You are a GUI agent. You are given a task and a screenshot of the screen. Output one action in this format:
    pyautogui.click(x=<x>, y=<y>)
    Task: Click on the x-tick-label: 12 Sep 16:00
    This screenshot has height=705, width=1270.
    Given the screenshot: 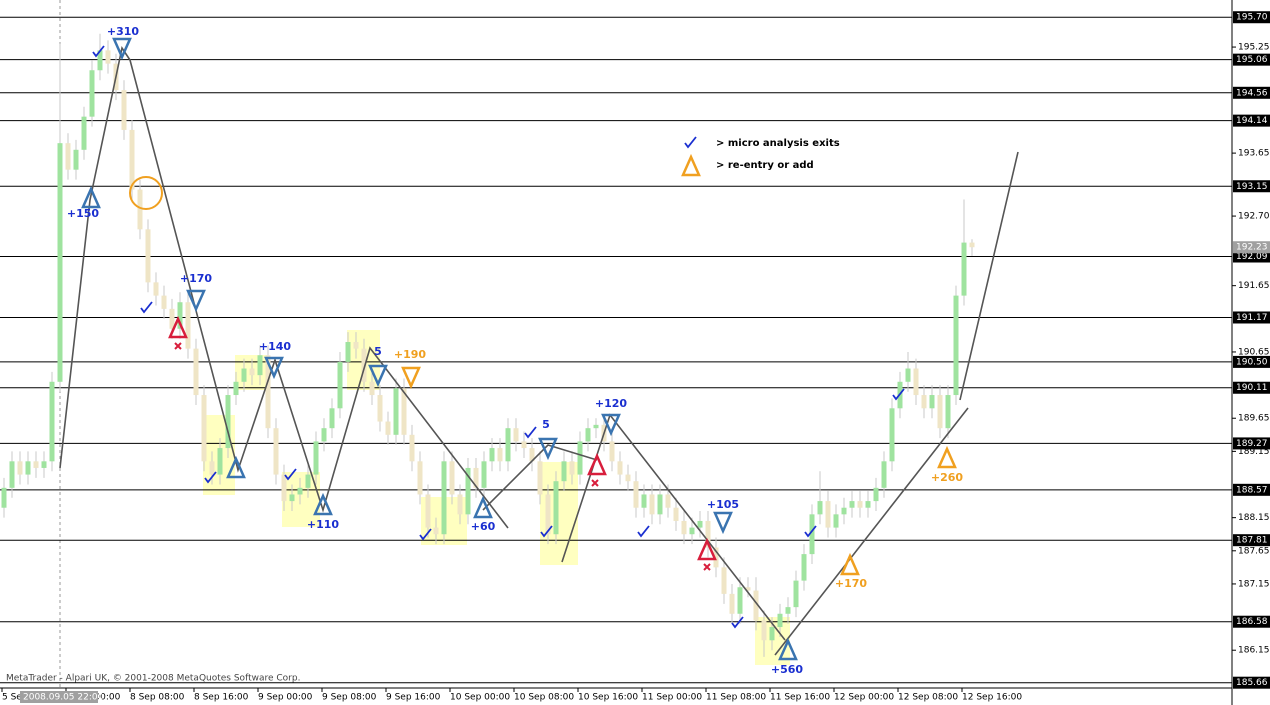 What is the action you would take?
    pyautogui.click(x=992, y=698)
    